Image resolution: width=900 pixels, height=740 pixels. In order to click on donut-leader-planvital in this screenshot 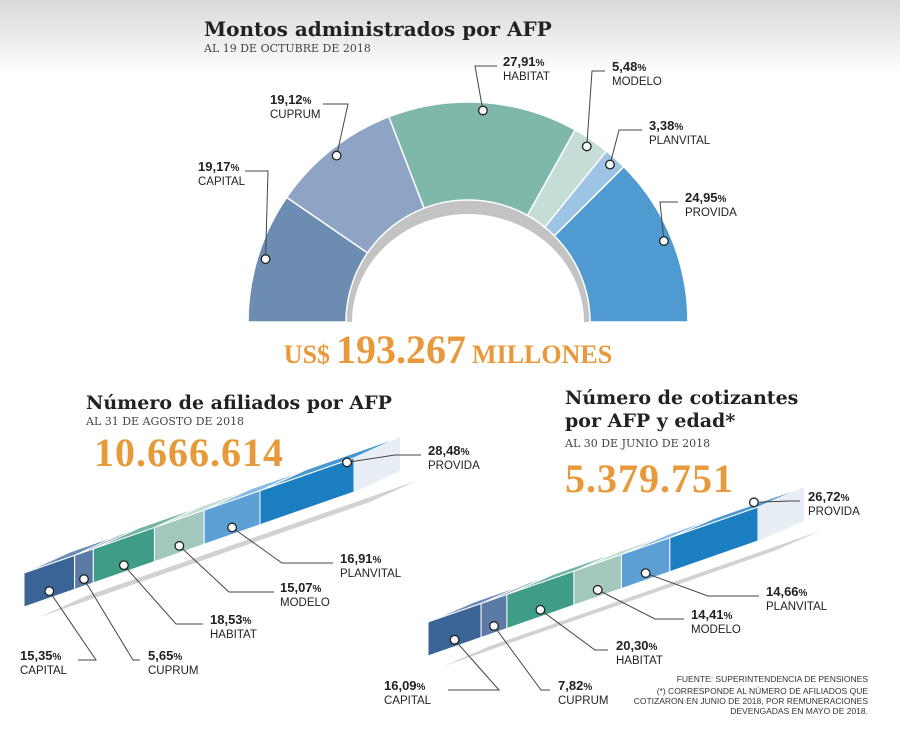, I will do `click(625, 147)`.